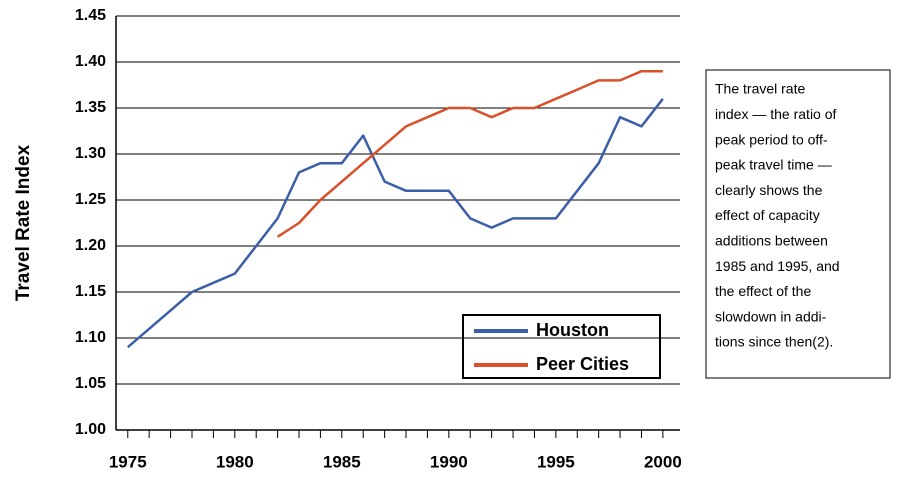 This screenshot has height=481, width=905. I want to click on annotation-line: index — the ratio of, so click(776, 114).